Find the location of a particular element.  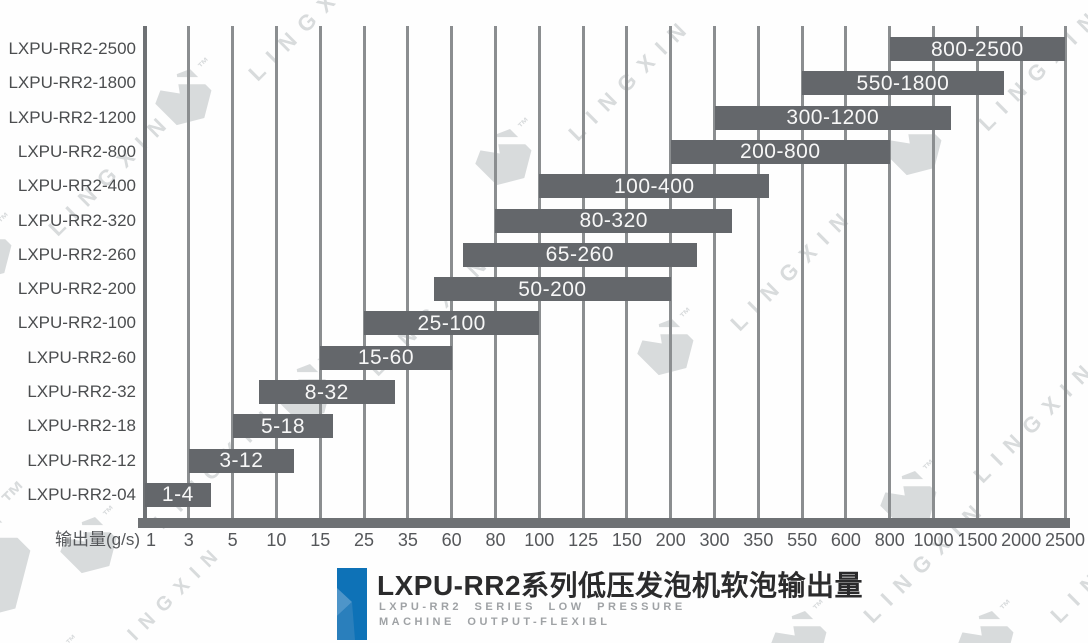

y-axis-model-label: LXPU-RR2-400 is located at coordinates (76, 186).